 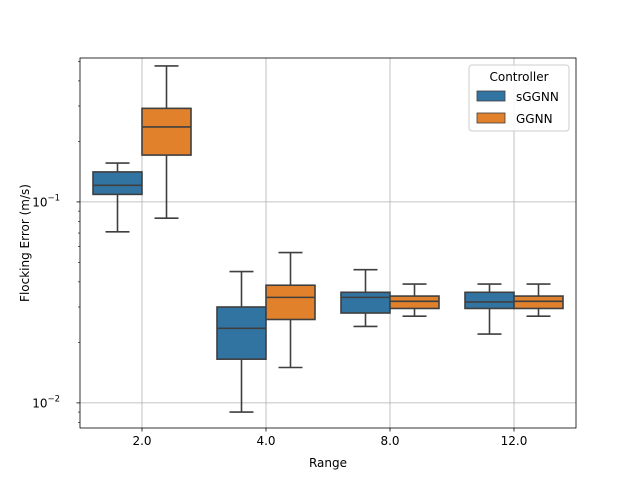 What do you see at coordinates (117, 197) in the screenshot?
I see `box-sggnn-2.0` at bounding box center [117, 197].